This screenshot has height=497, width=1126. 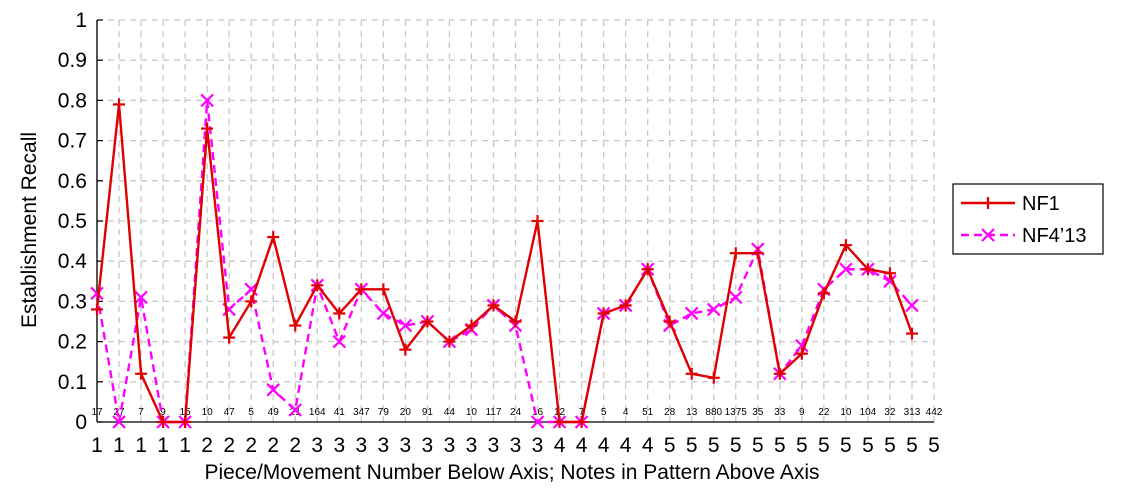 I want to click on pattern-note-label: 32, so click(x=890, y=412).